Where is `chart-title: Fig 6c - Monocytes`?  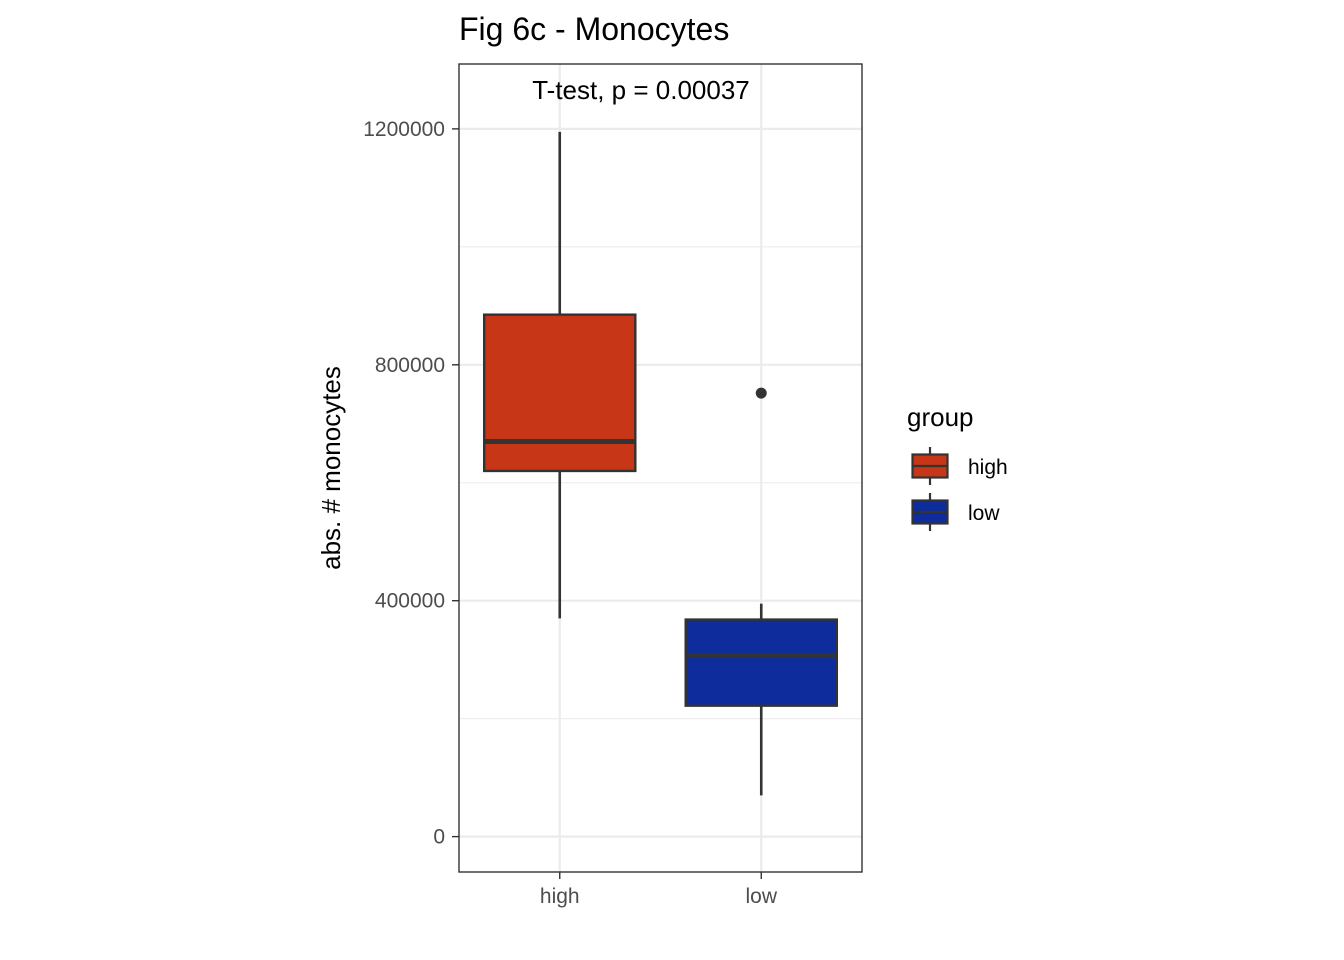
chart-title: Fig 6c - Monocytes is located at coordinates (594, 29).